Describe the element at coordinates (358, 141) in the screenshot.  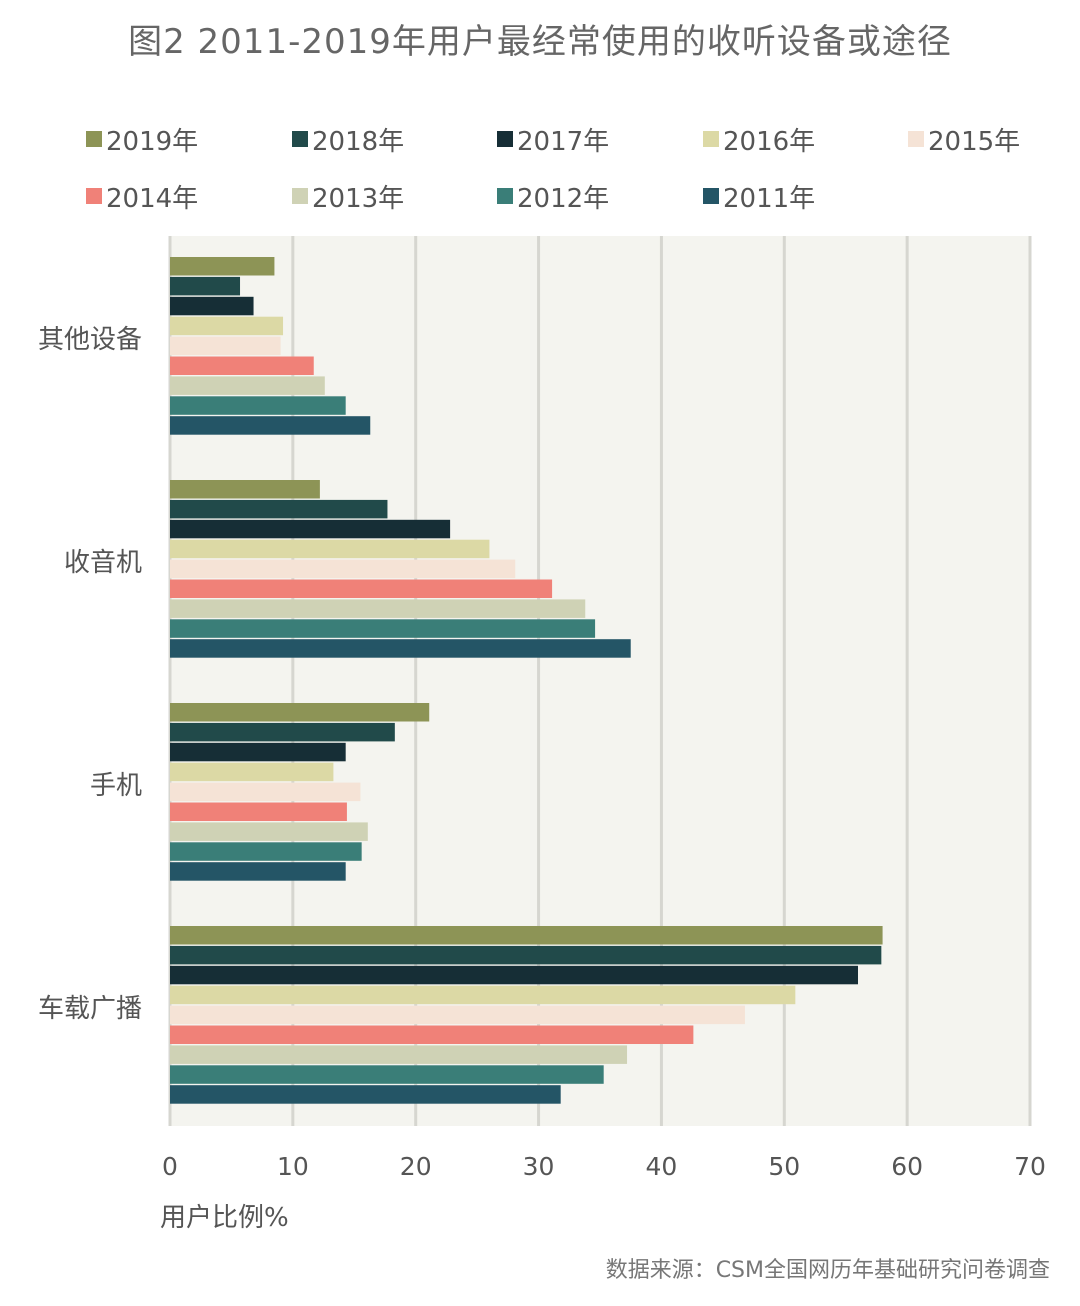
I see `legend-label: 2018年` at that location.